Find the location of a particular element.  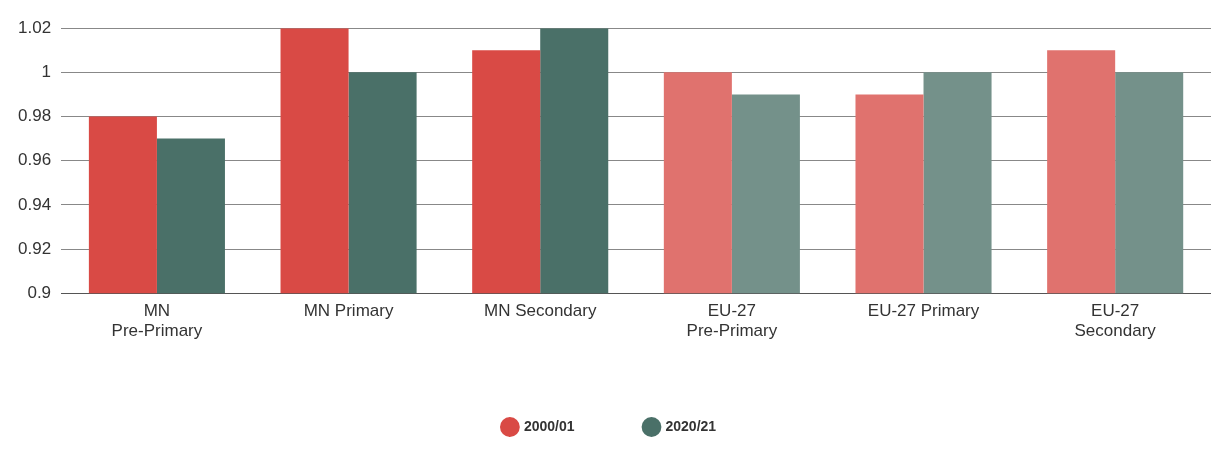

y-tick-label: 1 is located at coordinates (46, 72).